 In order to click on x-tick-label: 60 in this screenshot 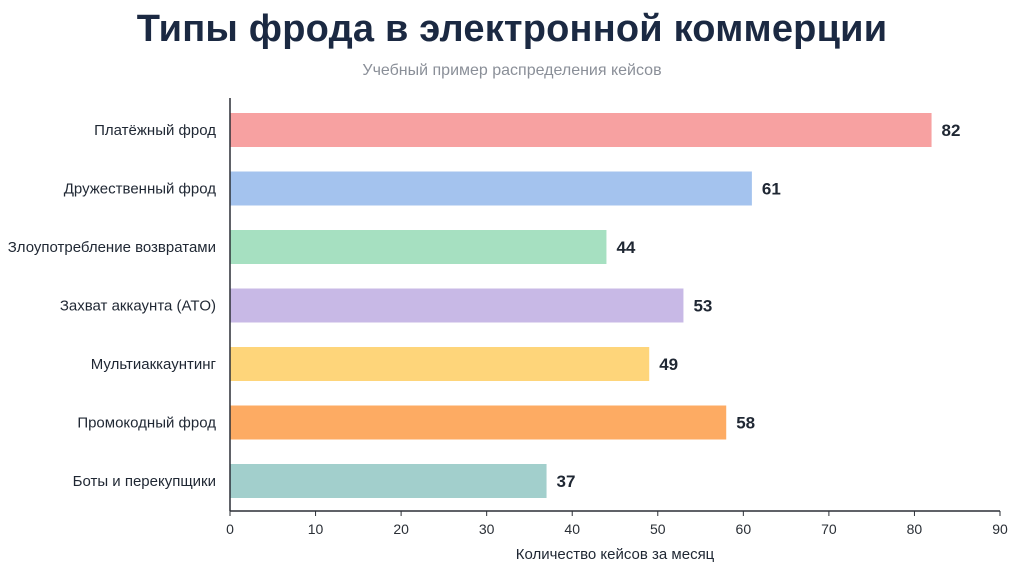, I will do `click(744, 529)`.